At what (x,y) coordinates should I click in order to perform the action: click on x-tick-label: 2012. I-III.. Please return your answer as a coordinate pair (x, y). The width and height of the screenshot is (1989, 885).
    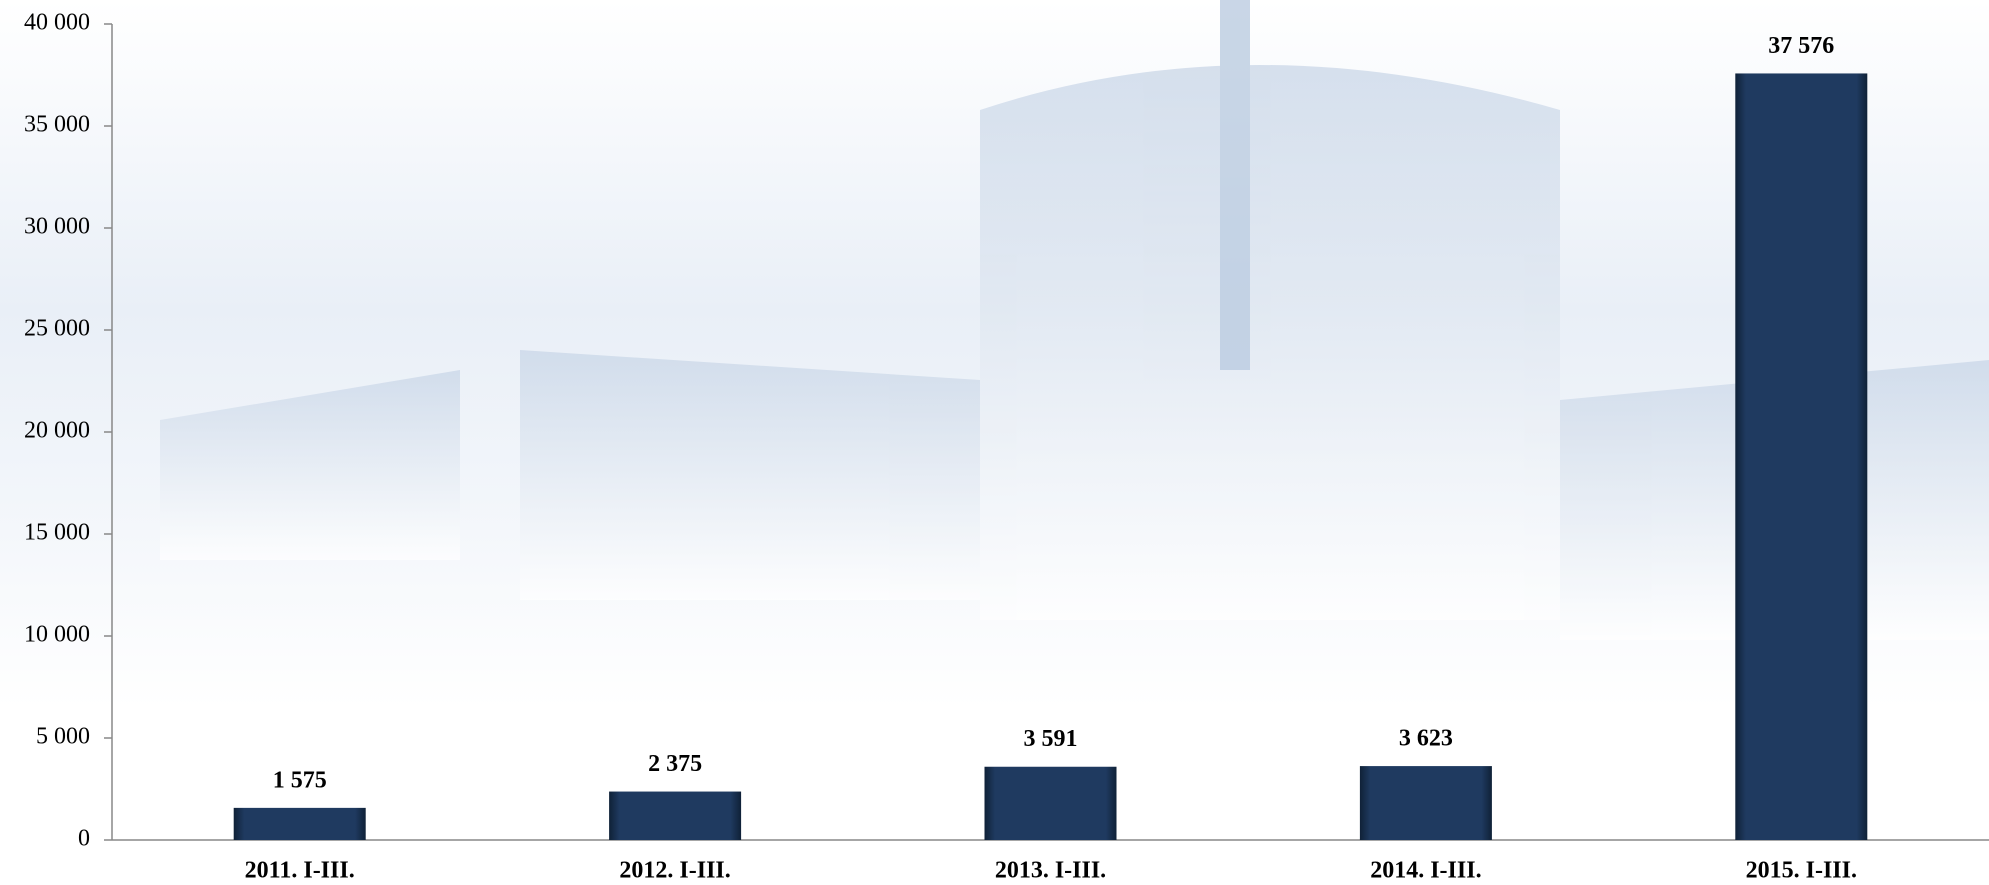
    Looking at the image, I should click on (674, 871).